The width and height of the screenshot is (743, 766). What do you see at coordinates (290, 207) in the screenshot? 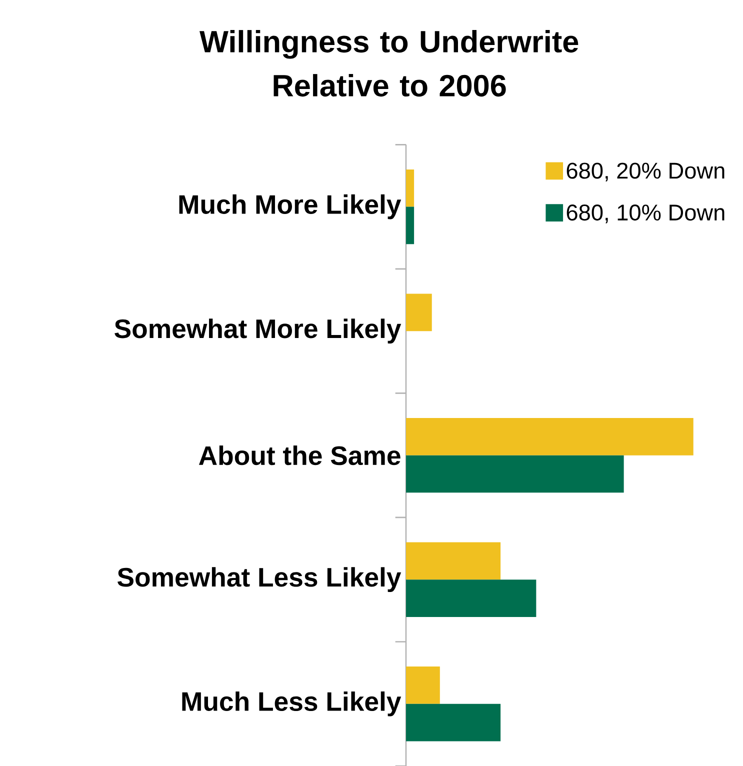
I see `y-tick-label: Much More Likely` at bounding box center [290, 207].